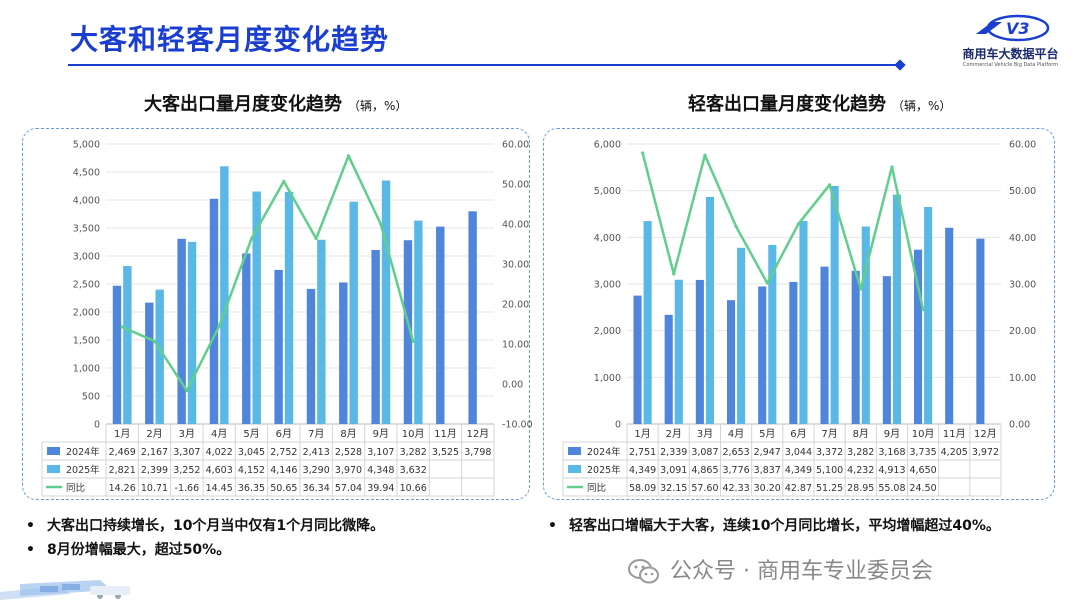 The height and width of the screenshot is (608, 1080). I want to click on data-label: 4,146, so click(283, 470).